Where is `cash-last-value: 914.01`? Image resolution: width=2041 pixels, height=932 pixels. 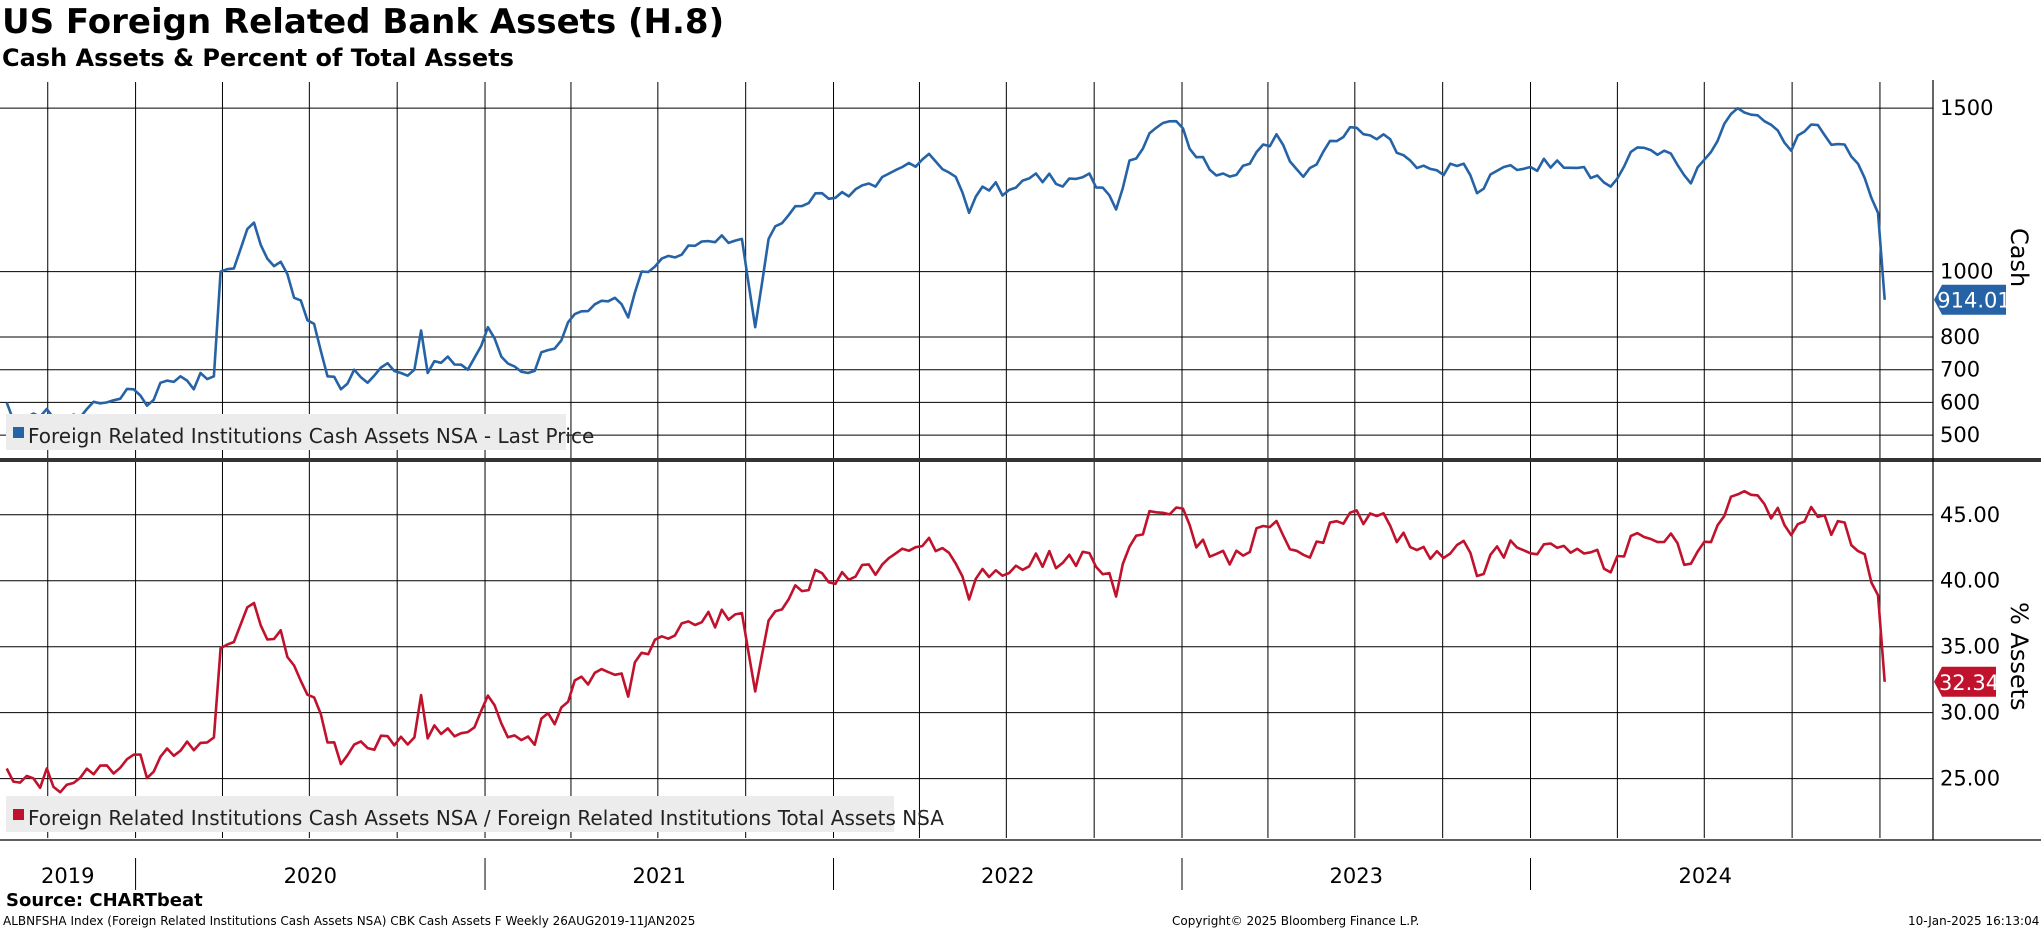 cash-last-value: 914.01 is located at coordinates (1973, 301).